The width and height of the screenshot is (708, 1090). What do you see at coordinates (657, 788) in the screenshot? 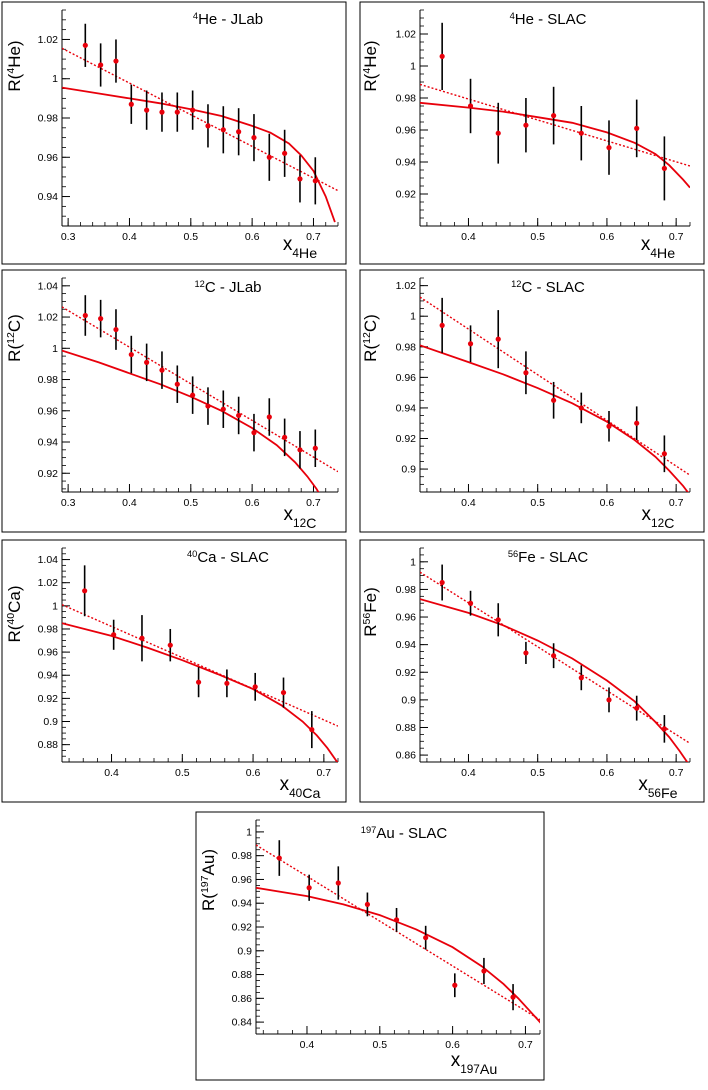
I see `x-axis-label: x56Fe` at bounding box center [657, 788].